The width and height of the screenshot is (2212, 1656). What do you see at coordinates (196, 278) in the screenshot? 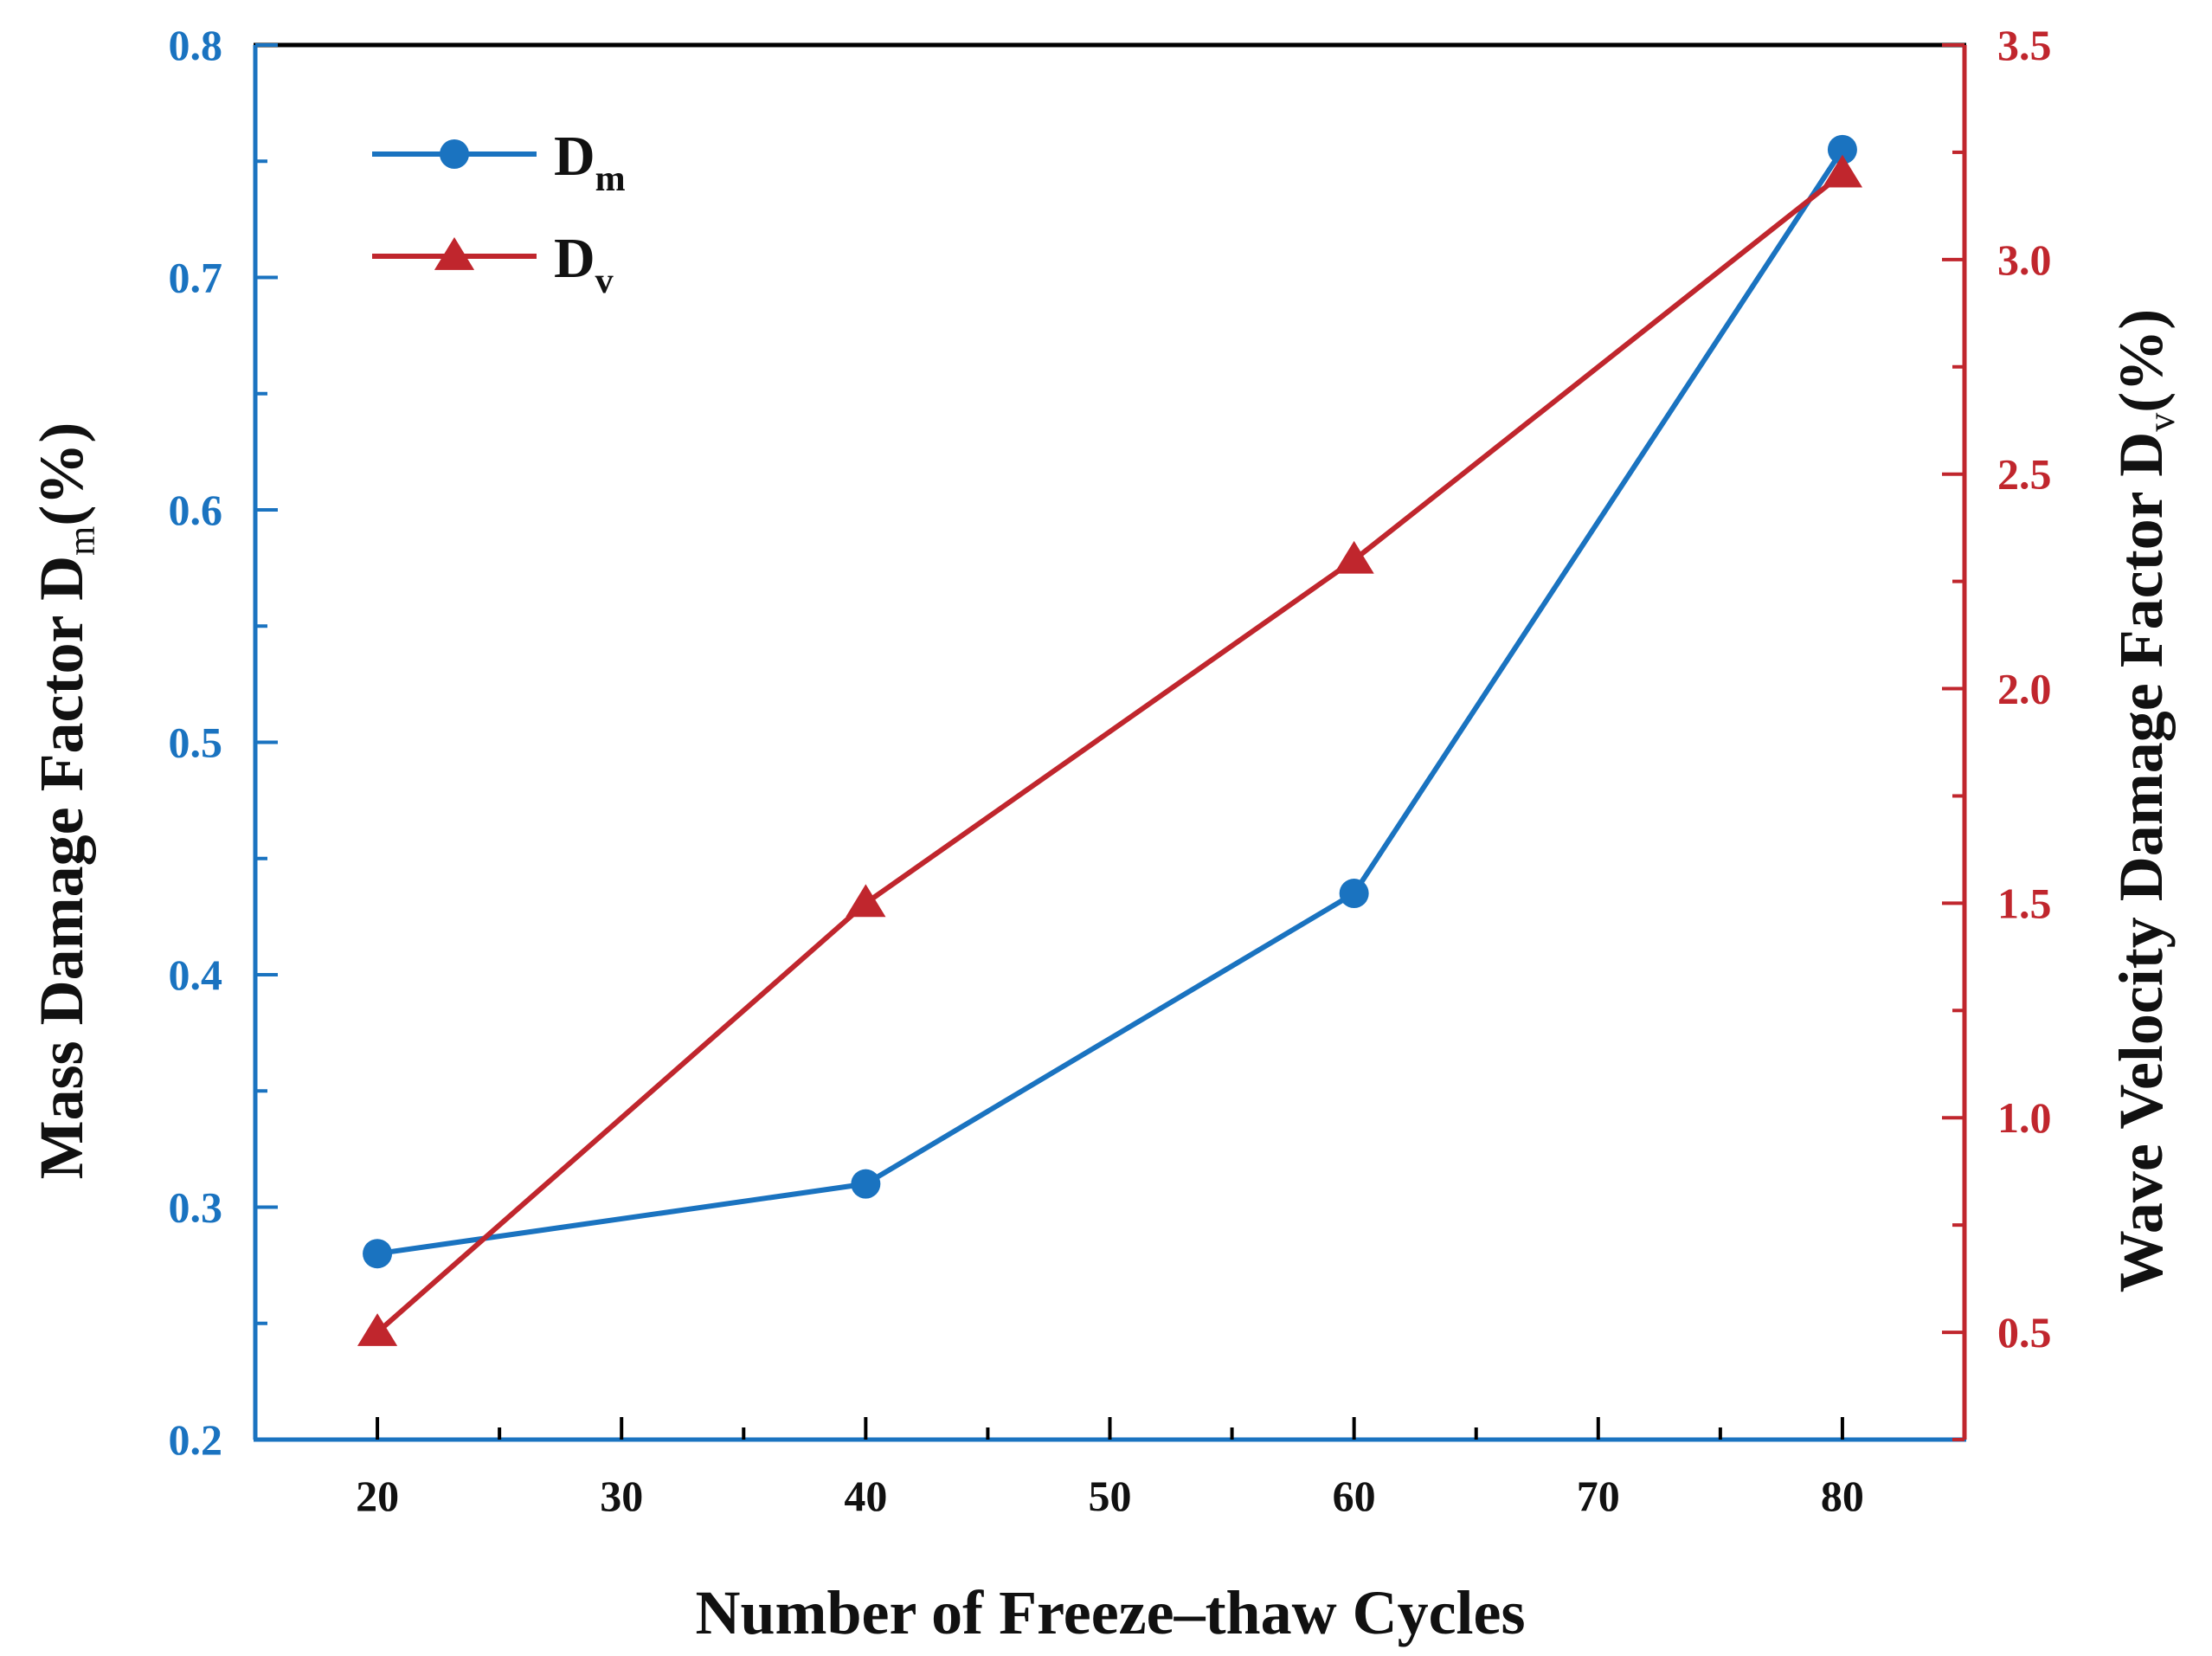
I see `left-tick-label: 0.7` at bounding box center [196, 278].